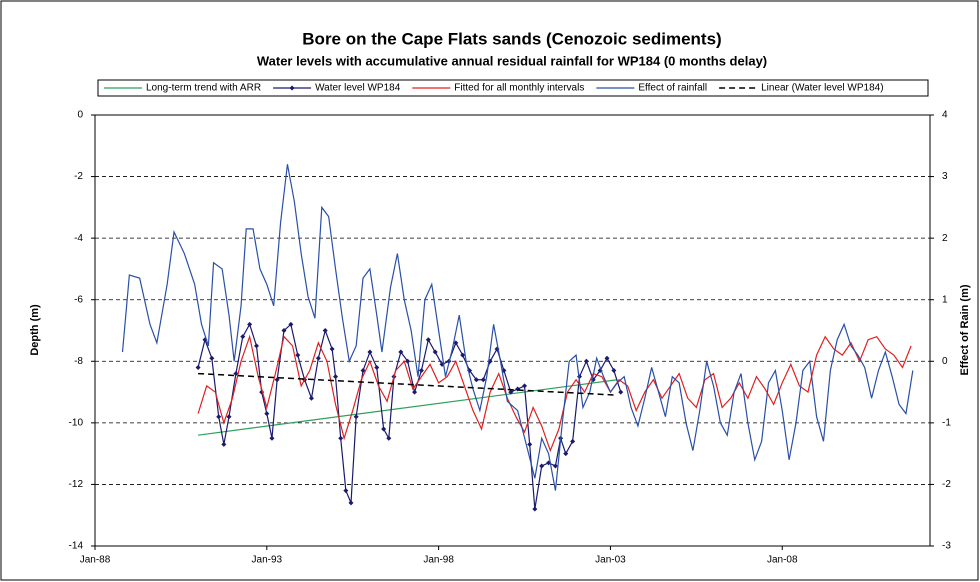  I want to click on y-tick-label: -12, so click(76, 484).